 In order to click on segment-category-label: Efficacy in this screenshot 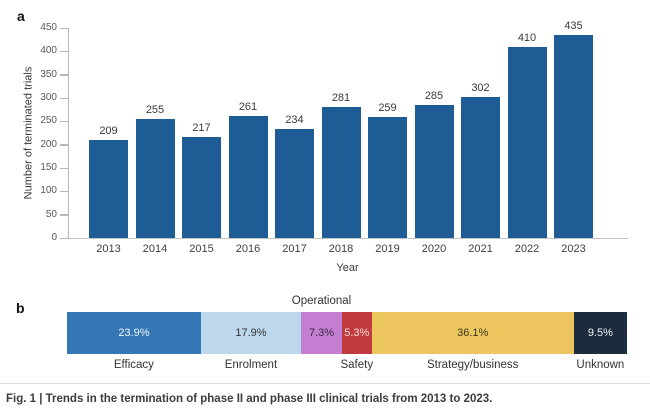, I will do `click(133, 365)`.